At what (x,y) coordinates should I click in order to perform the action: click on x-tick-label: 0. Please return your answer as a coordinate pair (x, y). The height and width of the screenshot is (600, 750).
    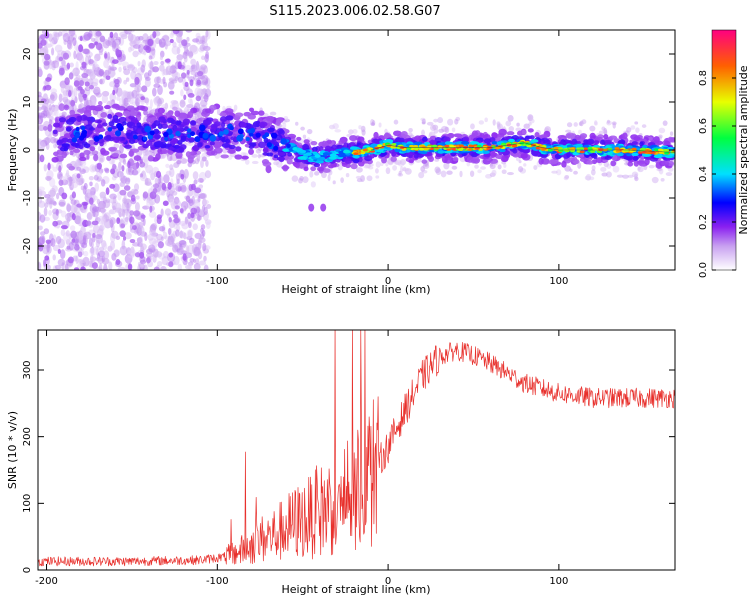
    Looking at the image, I should click on (388, 581).